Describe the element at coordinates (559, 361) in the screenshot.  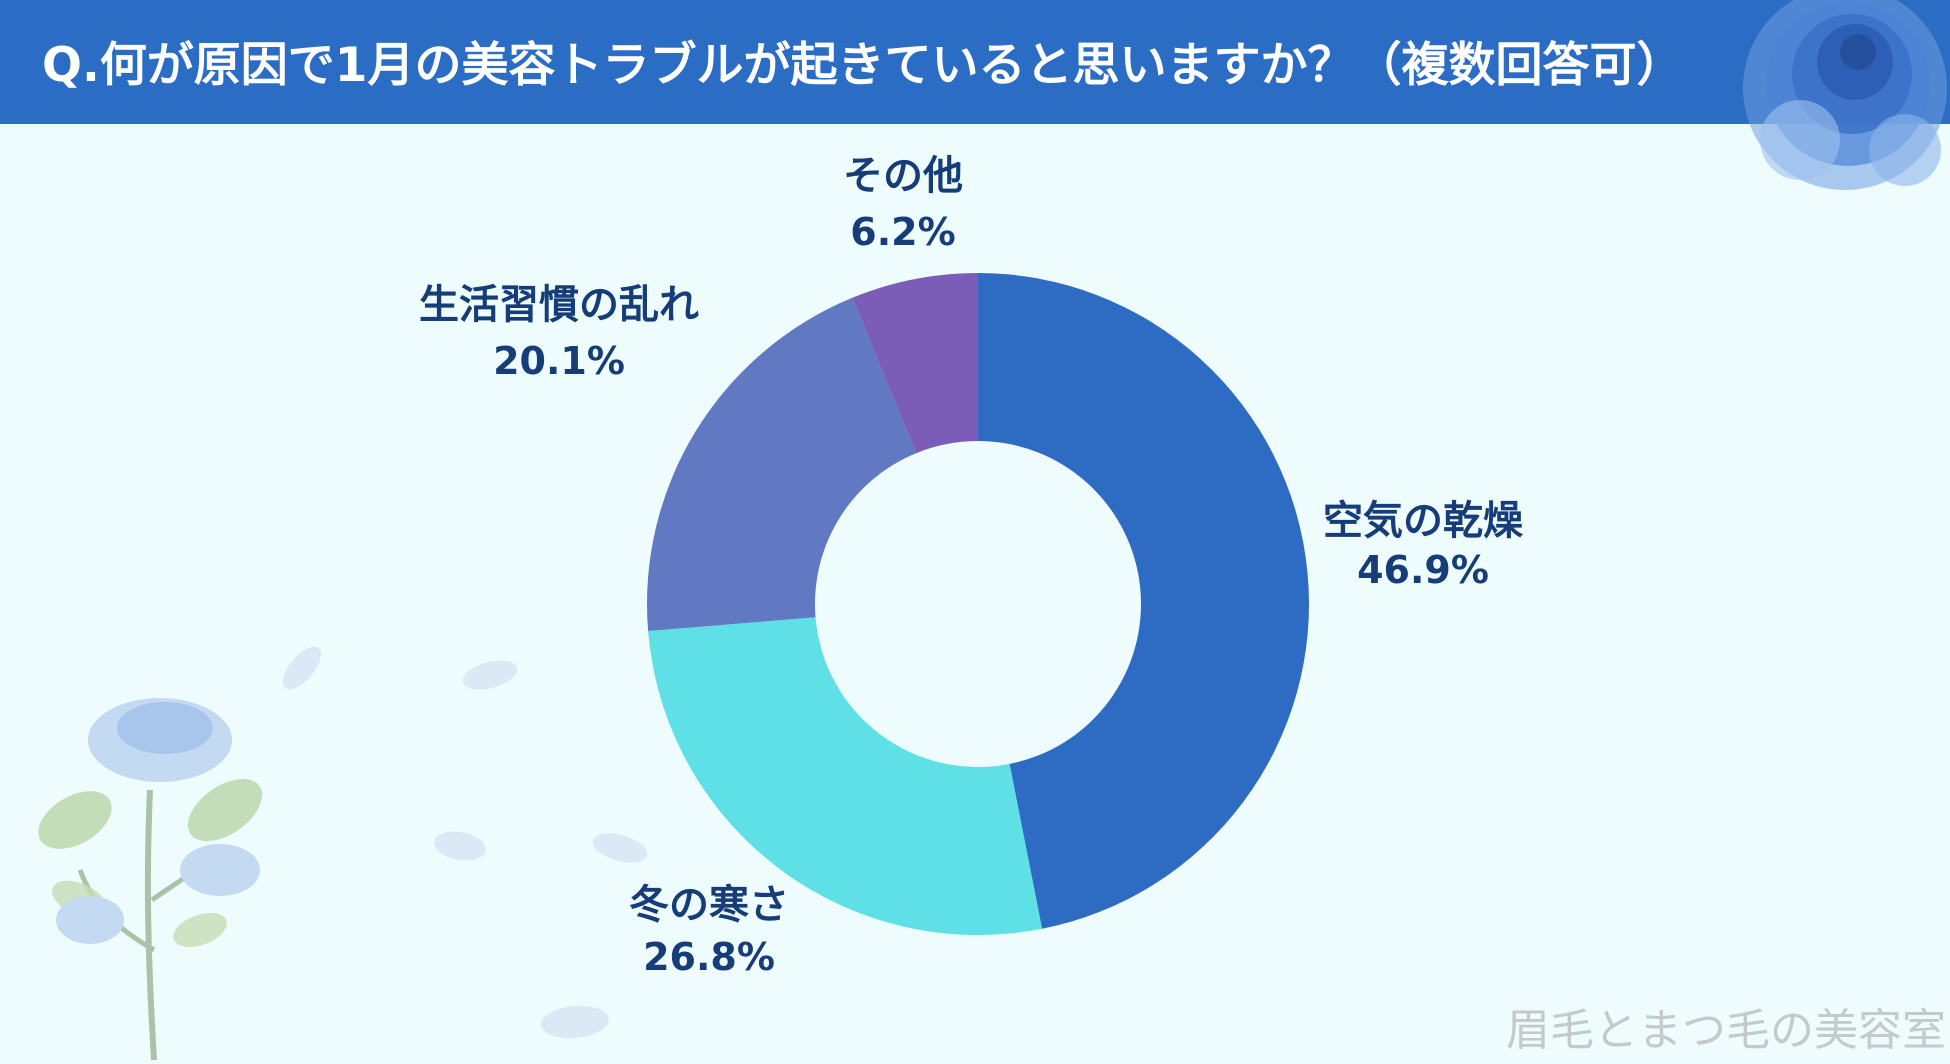
I see `slice-value-label: 20.1%` at that location.